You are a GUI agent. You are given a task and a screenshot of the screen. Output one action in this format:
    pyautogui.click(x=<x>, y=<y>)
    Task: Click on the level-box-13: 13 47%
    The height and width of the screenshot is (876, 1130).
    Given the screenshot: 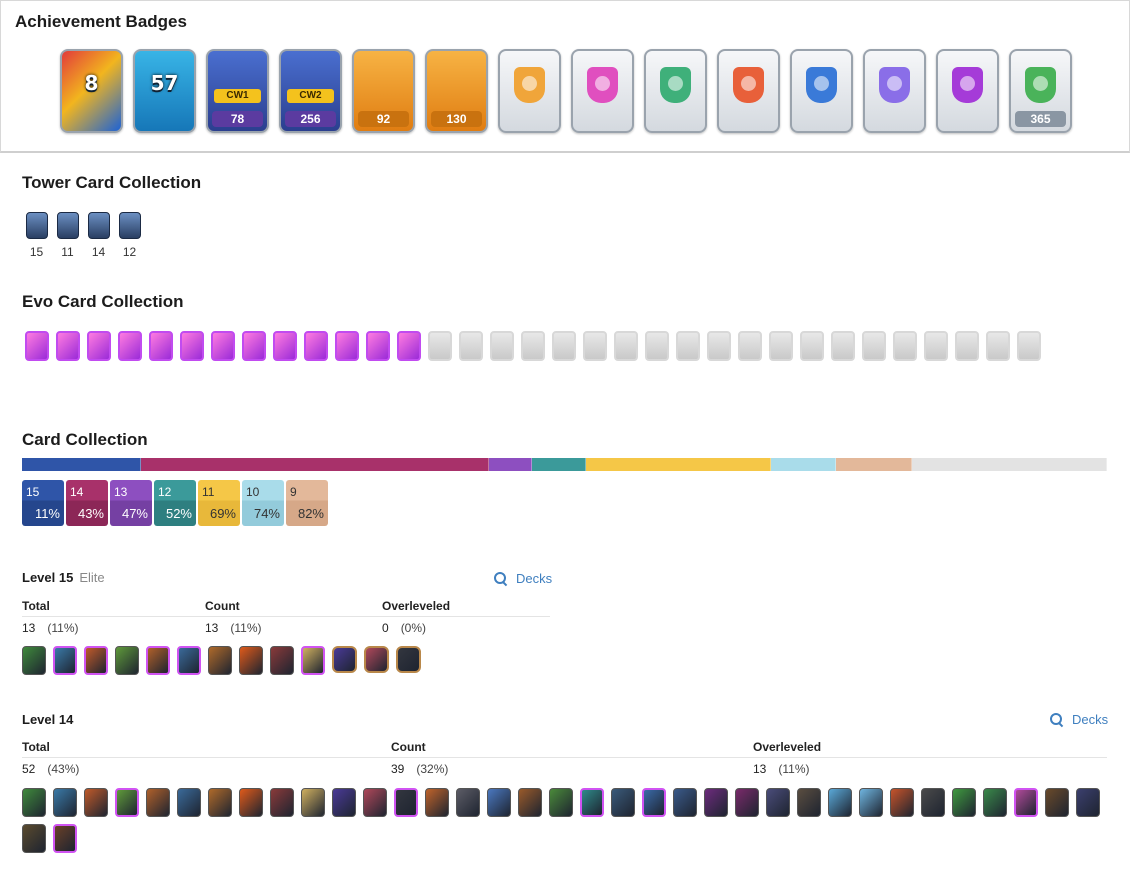 What is the action you would take?
    pyautogui.click(x=131, y=503)
    